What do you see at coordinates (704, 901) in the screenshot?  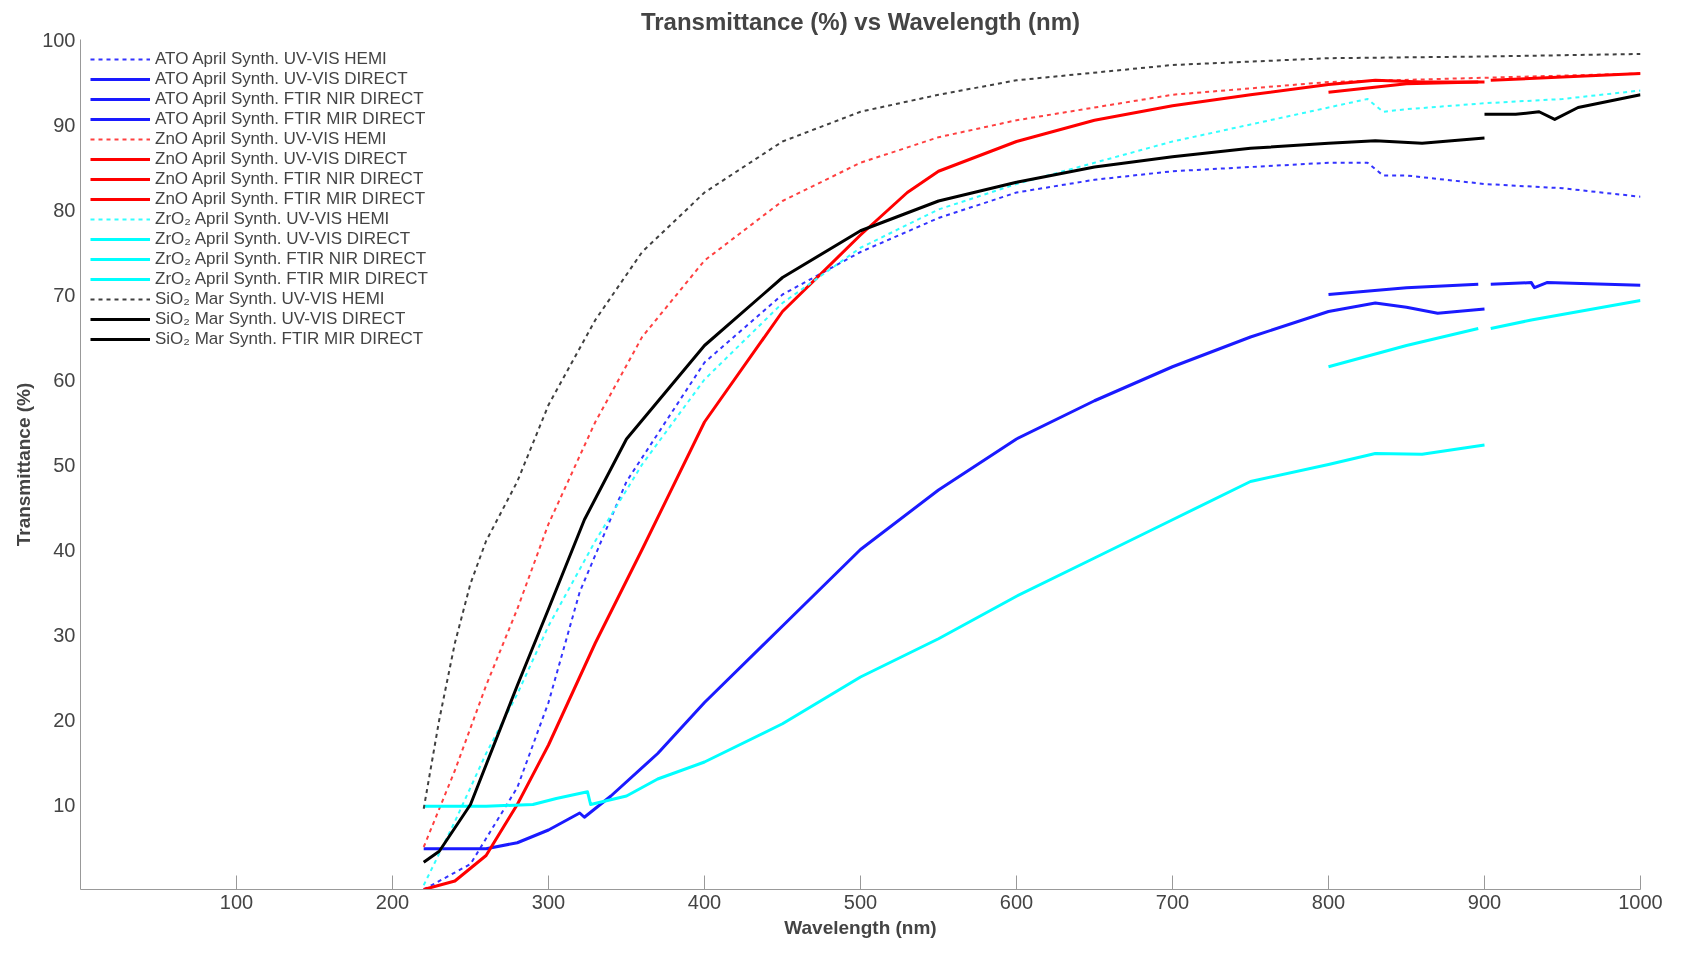 I see `x-tick-label: 400` at bounding box center [704, 901].